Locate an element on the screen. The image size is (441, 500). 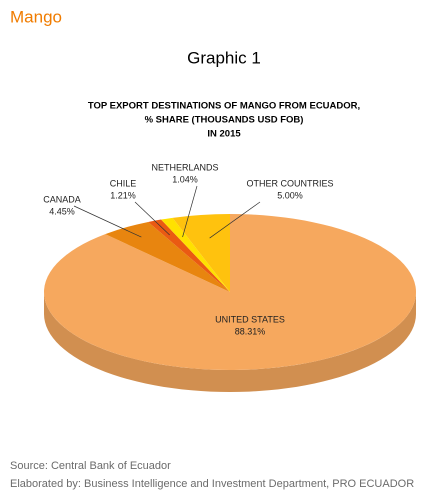
data-label-value: 4.45% is located at coordinates (62, 211).